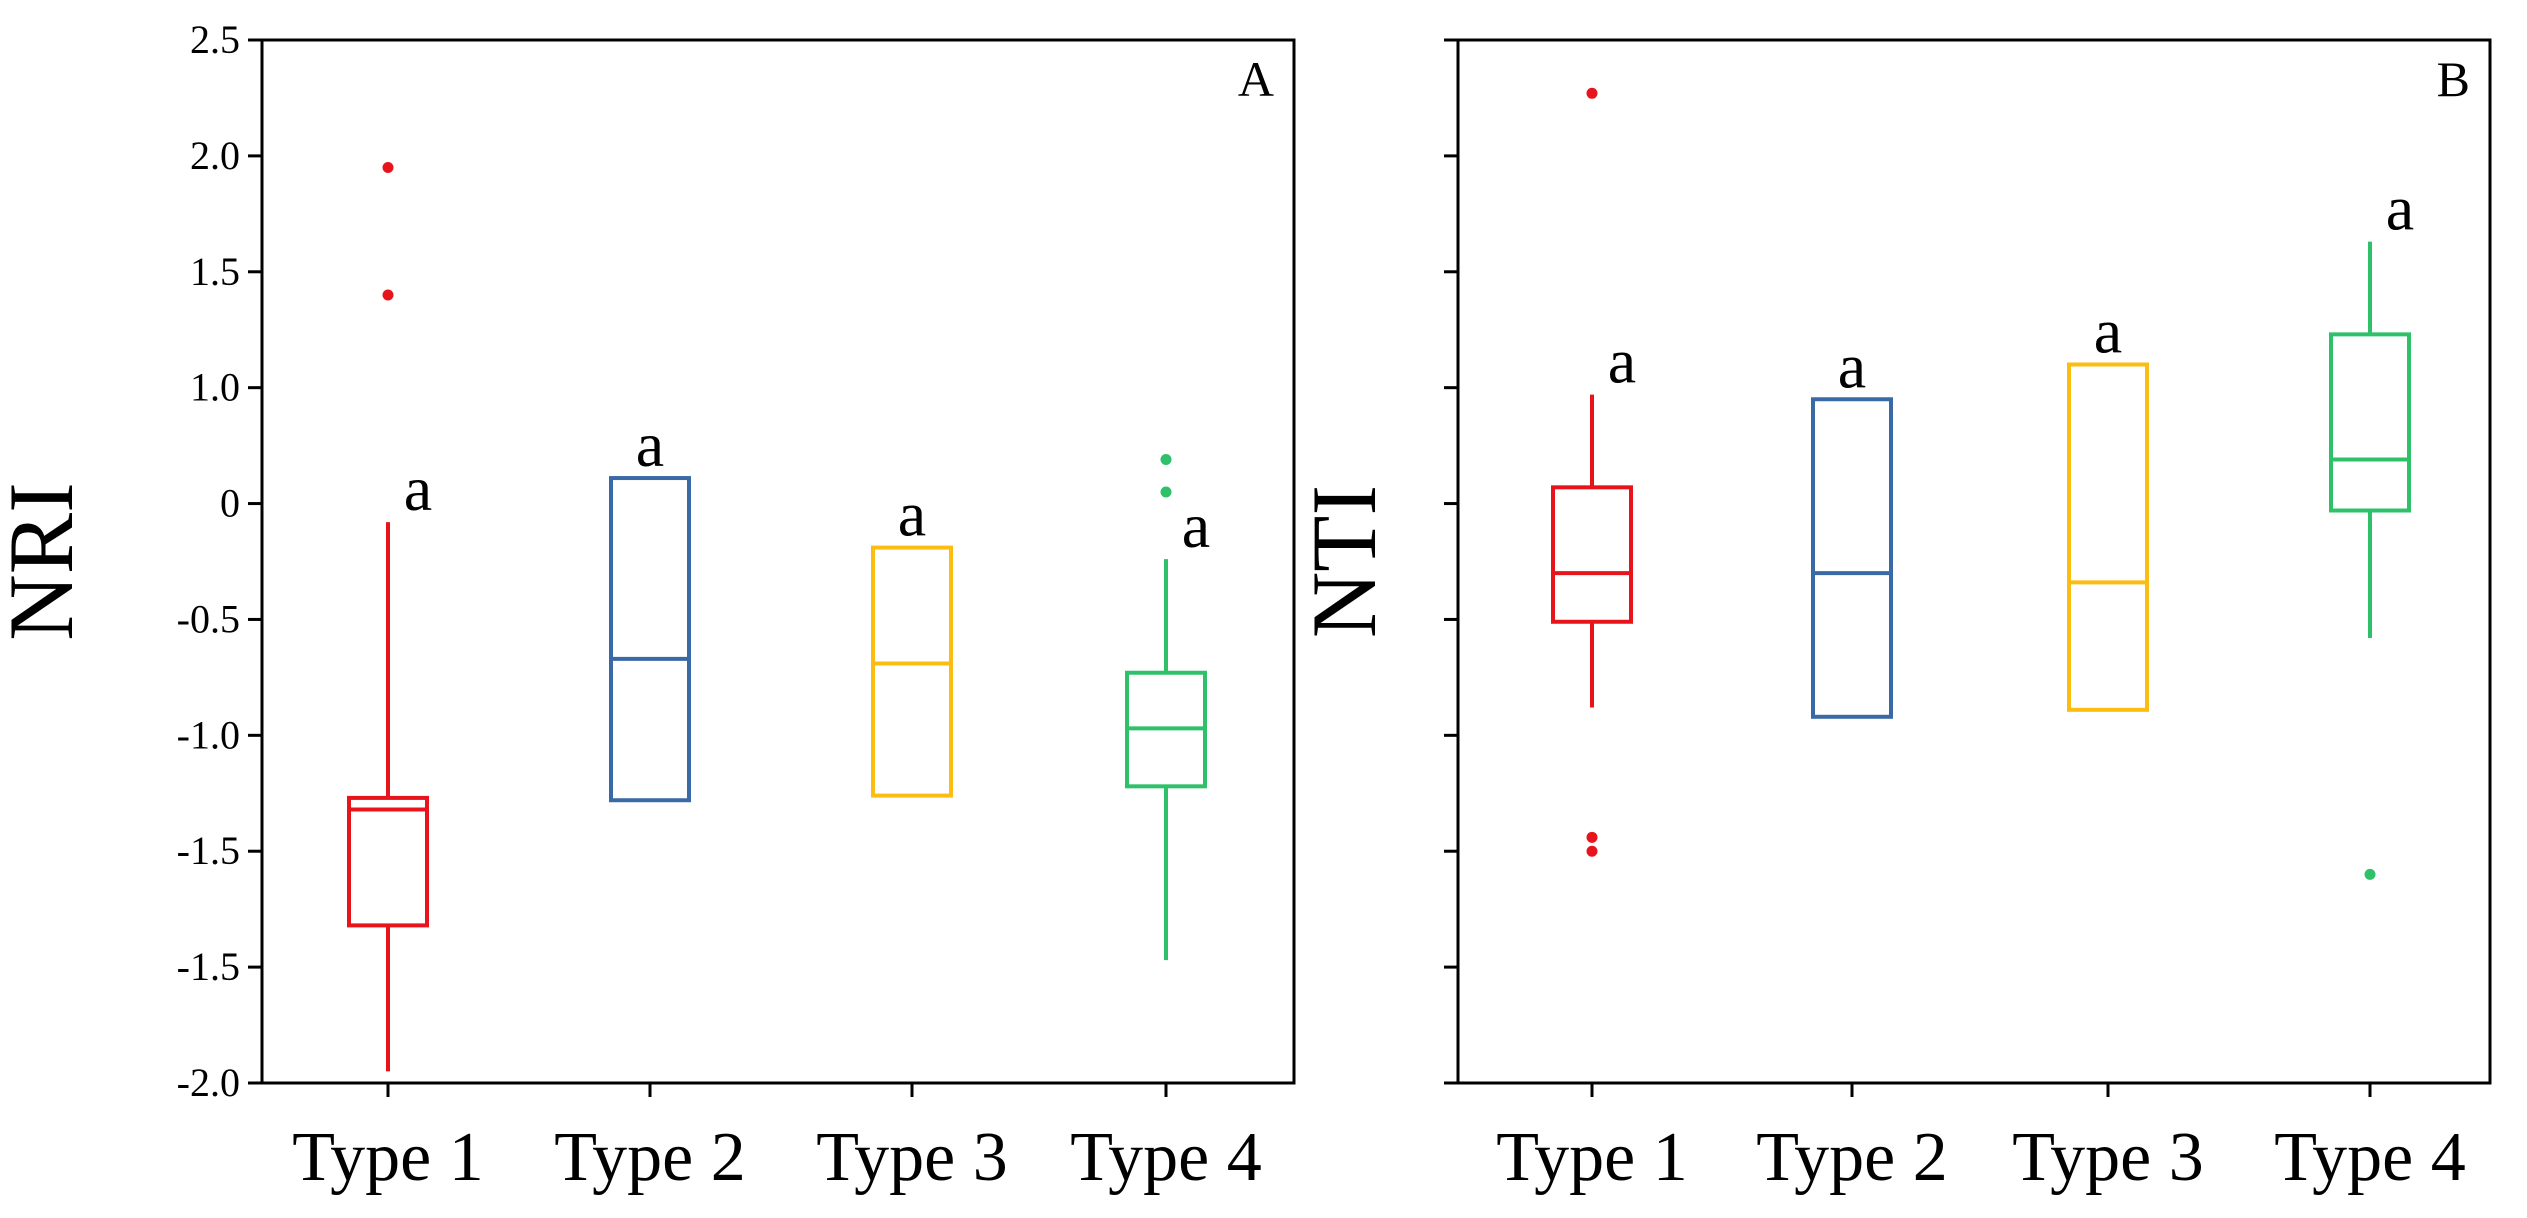 The width and height of the screenshot is (2527, 1218). I want to click on y-tick-label: -1.0, so click(208, 734).